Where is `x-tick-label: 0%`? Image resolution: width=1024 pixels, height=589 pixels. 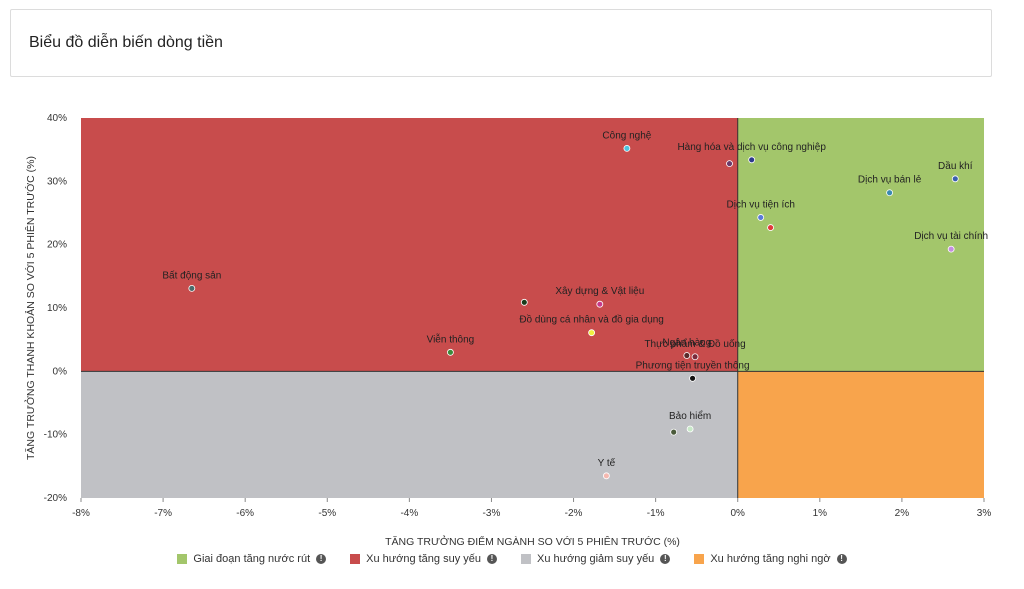
x-tick-label: 0% is located at coordinates (738, 513).